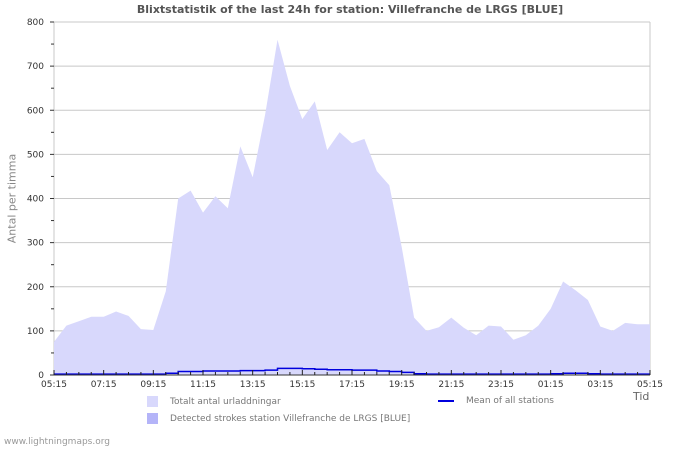  I want to click on svg-text: 09:15, so click(153, 385).